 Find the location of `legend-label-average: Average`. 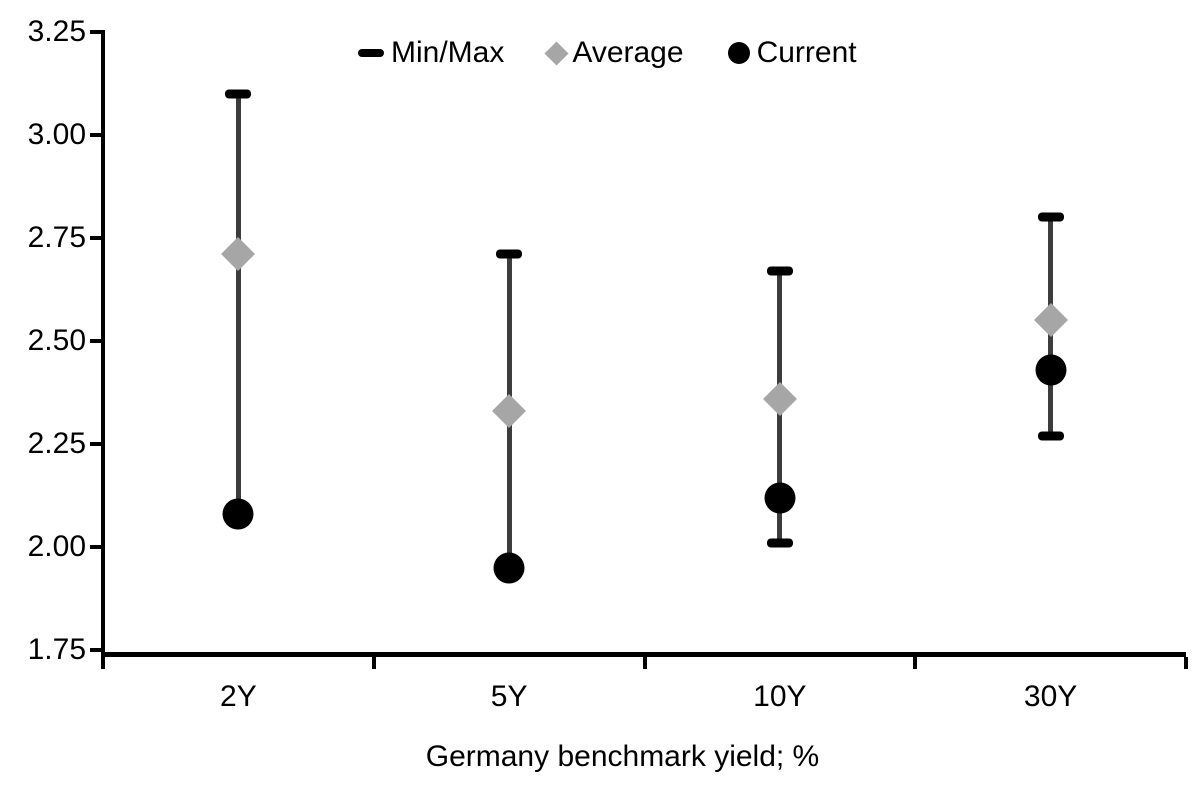

legend-label-average: Average is located at coordinates (628, 52).